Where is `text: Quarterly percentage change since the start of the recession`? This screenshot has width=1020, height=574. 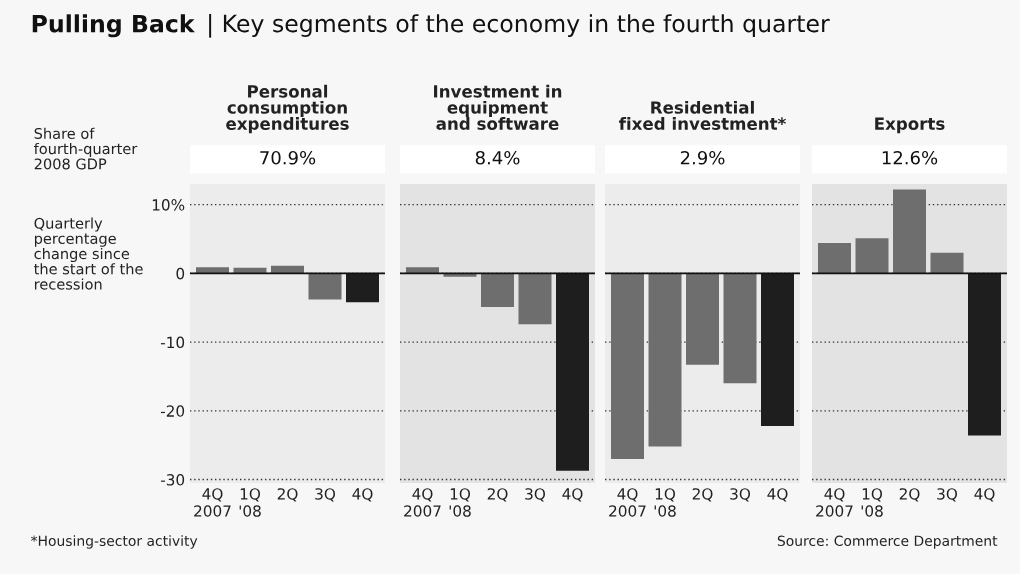 text: Quarterly percentage change since the start of the recession is located at coordinates (88, 253).